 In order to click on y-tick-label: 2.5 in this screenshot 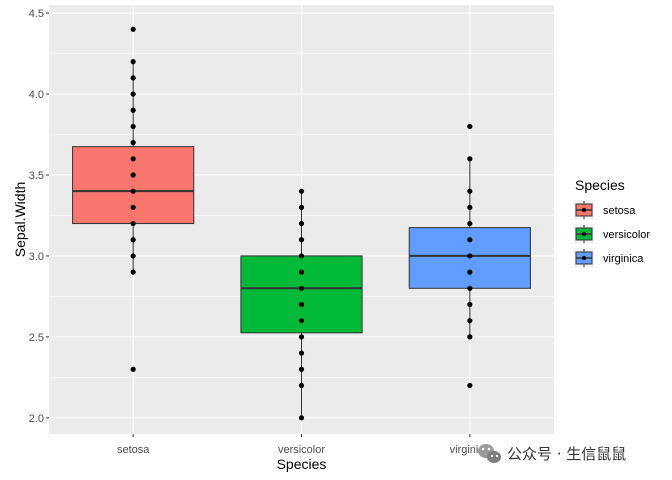, I will do `click(36, 338)`.